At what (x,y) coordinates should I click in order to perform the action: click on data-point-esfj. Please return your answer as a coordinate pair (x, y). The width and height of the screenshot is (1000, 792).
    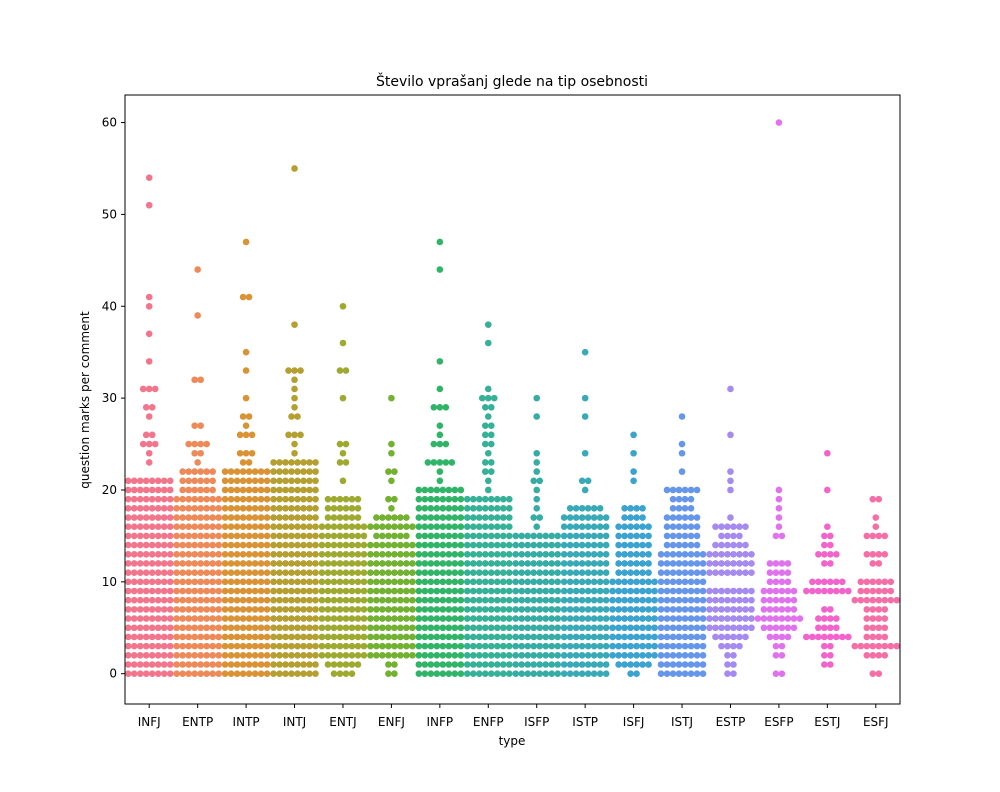
    Looking at the image, I should click on (897, 600).